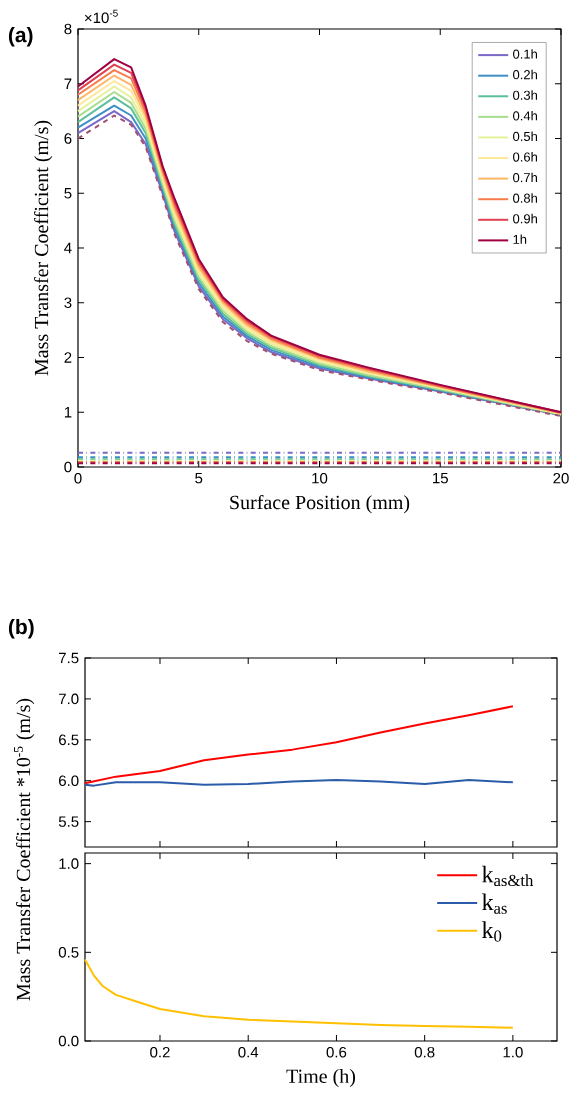  Describe the element at coordinates (68, 1041) in the screenshot. I see `y-tick-label: 0.0` at that location.